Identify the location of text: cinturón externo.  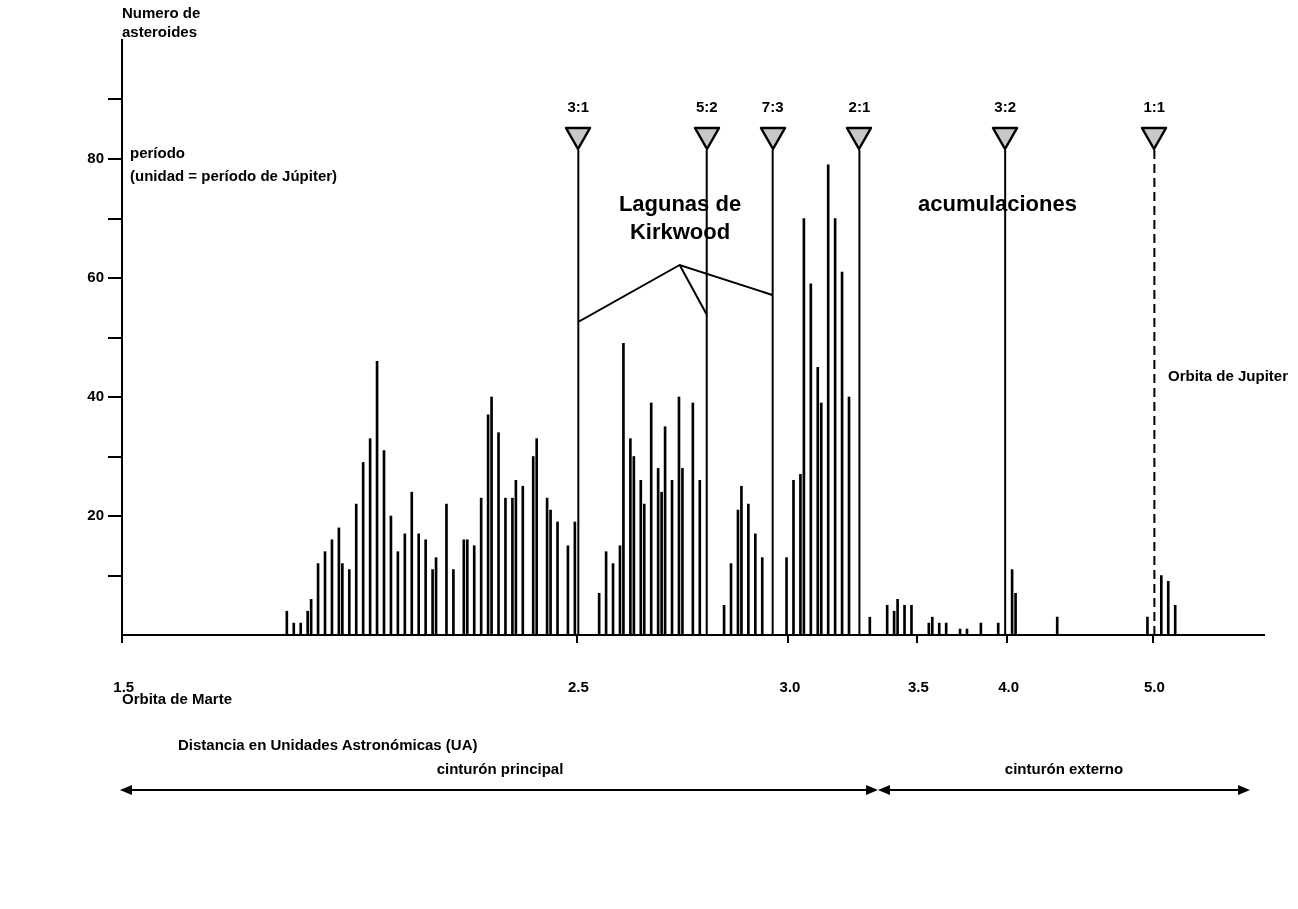
(1064, 769).